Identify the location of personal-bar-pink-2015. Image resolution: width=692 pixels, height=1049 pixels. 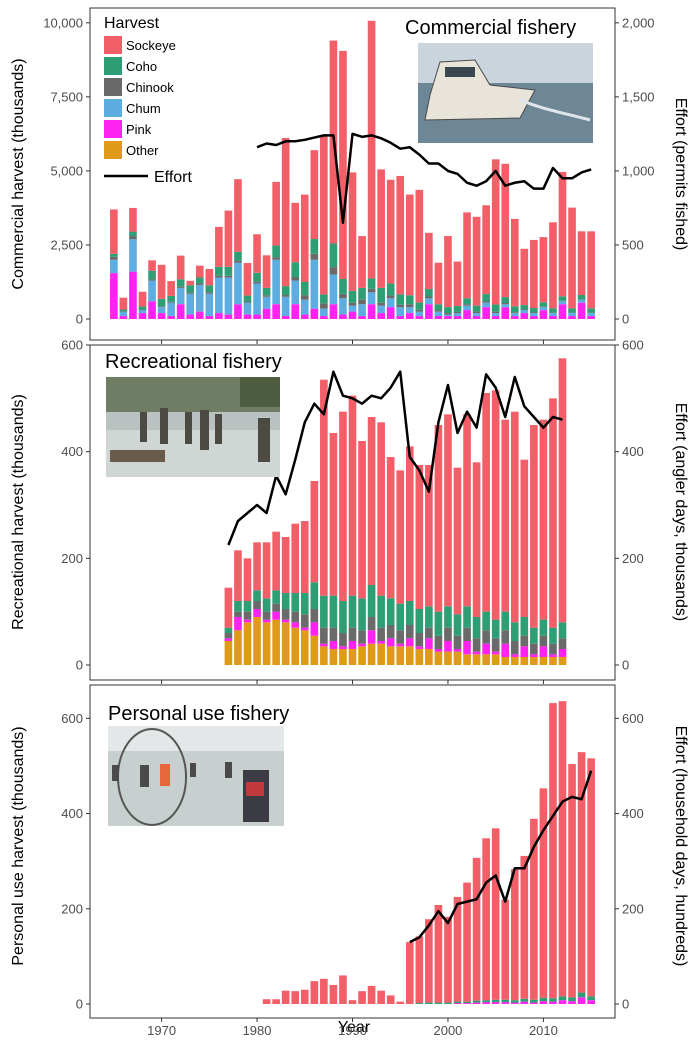
(591, 1002).